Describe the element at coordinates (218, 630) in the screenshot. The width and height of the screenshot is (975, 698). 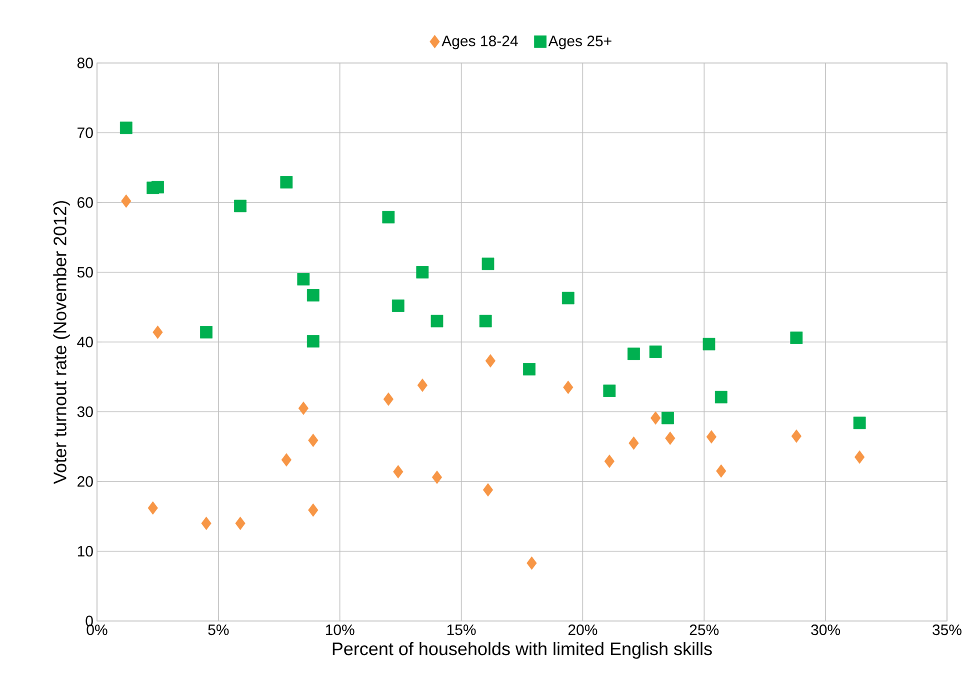
I see `x-tick-label: 5%` at that location.